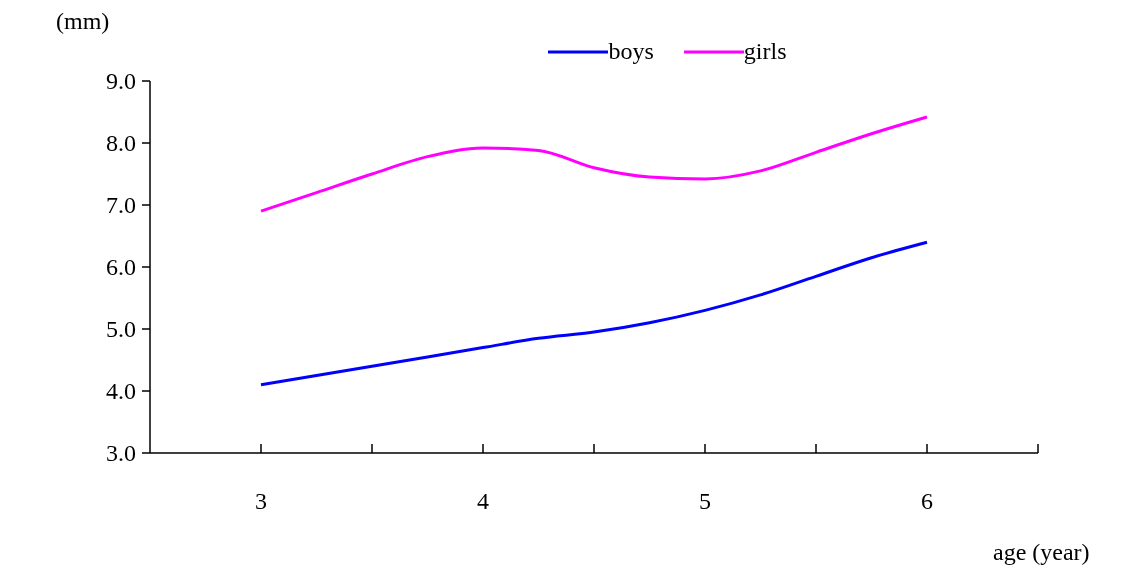 This screenshot has height=581, width=1126. I want to click on y-tick-label: 9.0, so click(121, 81).